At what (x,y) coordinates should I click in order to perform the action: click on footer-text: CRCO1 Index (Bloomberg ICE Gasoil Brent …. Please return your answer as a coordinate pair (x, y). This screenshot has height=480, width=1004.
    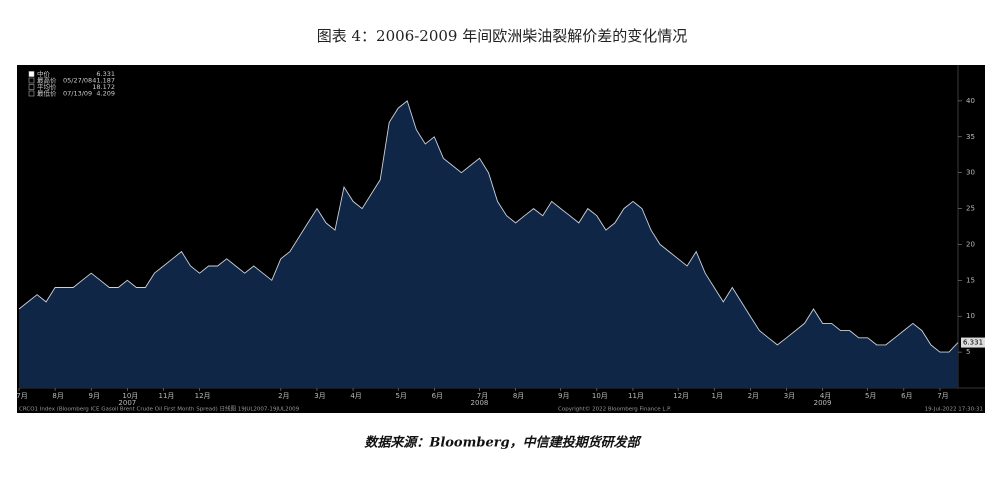
    Looking at the image, I should click on (159, 409).